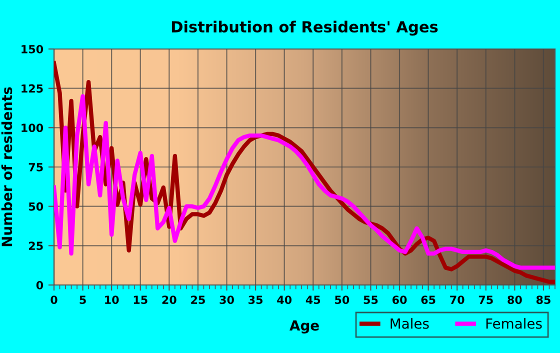 The width and height of the screenshot is (560, 353). I want to click on y-tick-label: 150, so click(33, 49).